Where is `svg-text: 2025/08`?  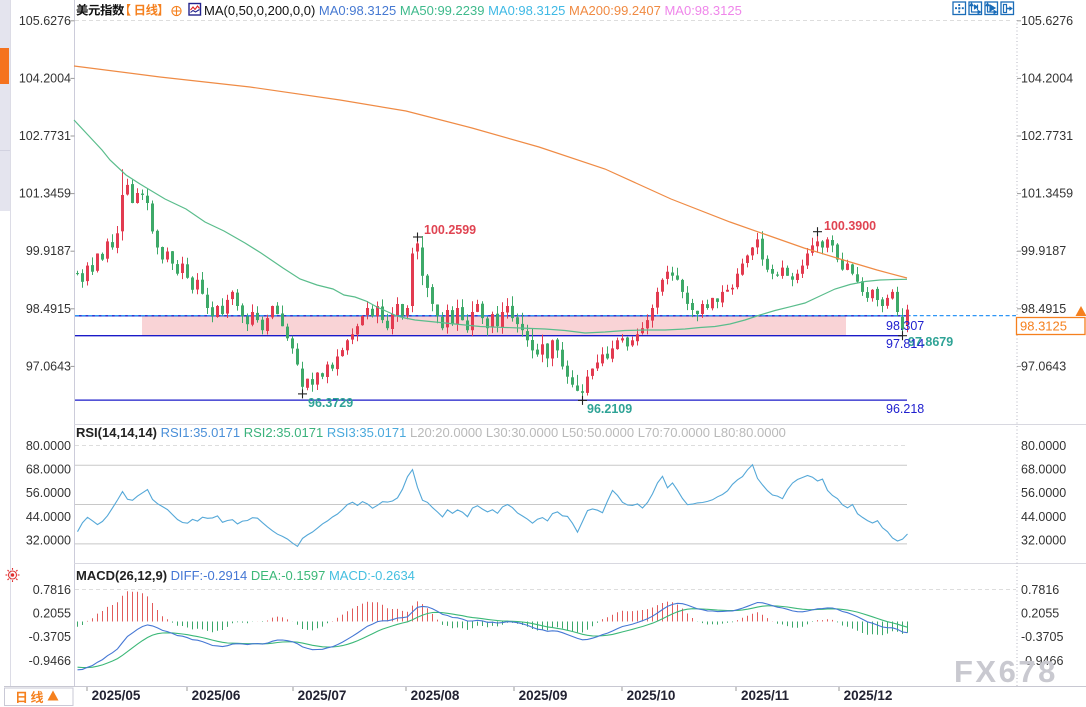
svg-text: 2025/08 is located at coordinates (435, 695).